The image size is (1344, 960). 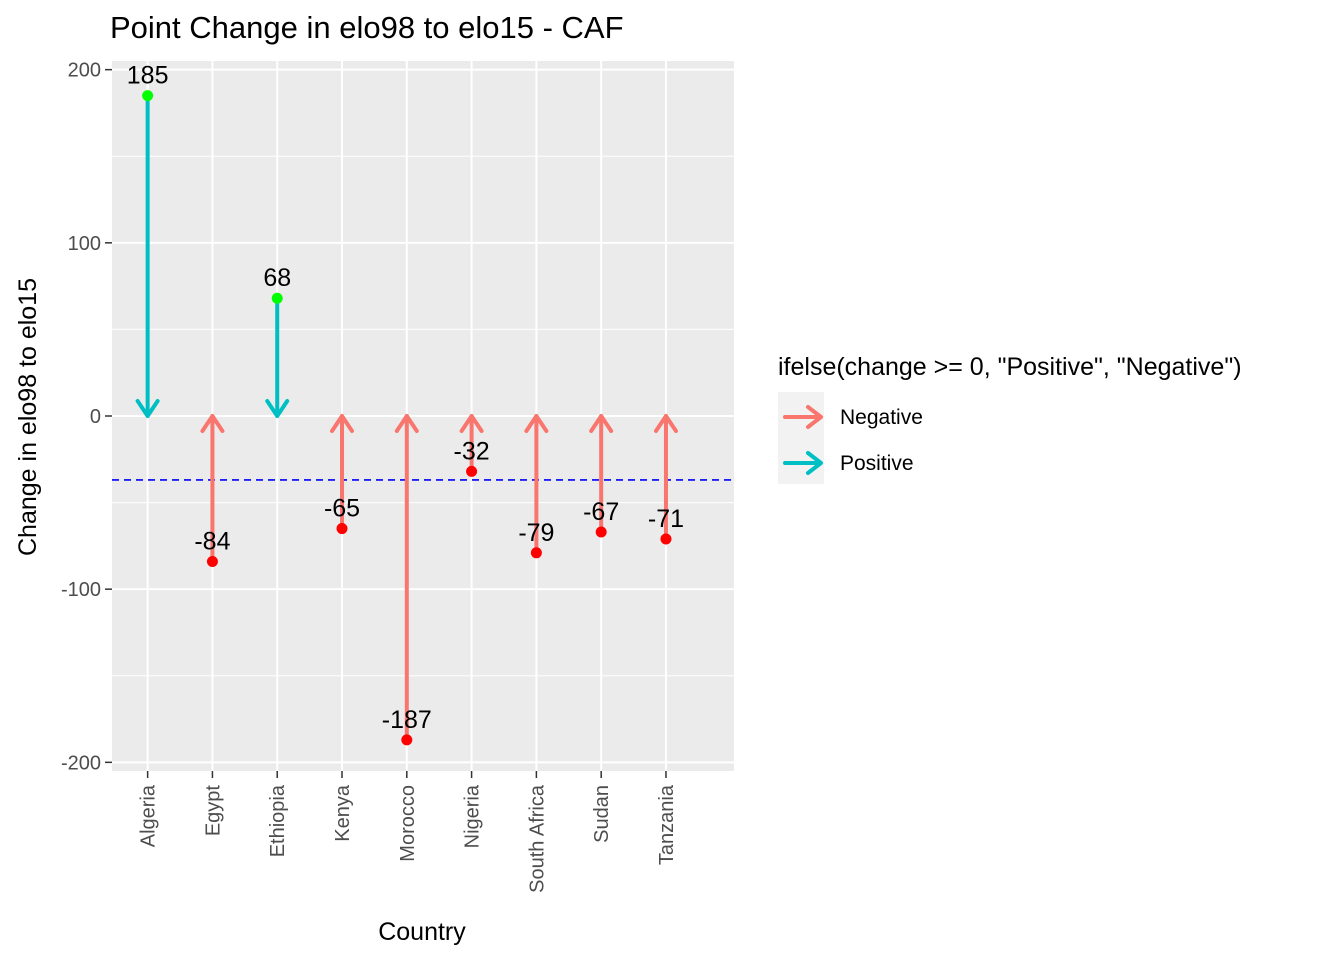 What do you see at coordinates (213, 811) in the screenshot?
I see `x-tick-label: Egypt` at bounding box center [213, 811].